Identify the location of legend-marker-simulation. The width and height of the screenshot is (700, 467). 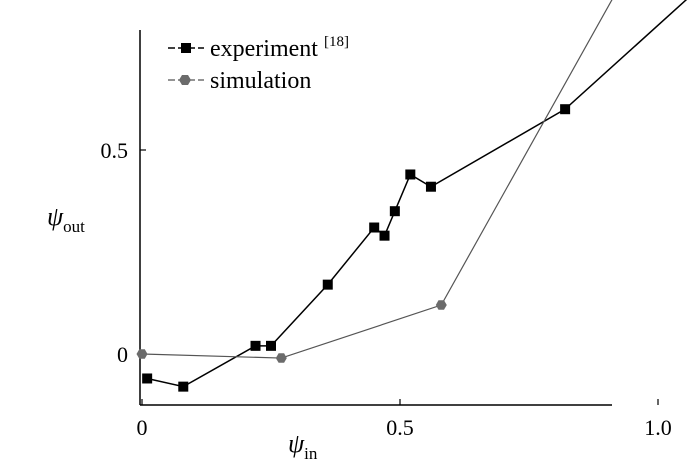
(185, 80).